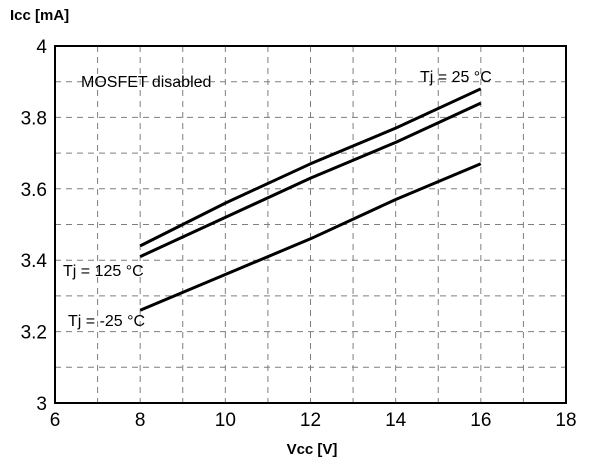  What do you see at coordinates (34, 118) in the screenshot?
I see `y-tick-label: 3.8` at bounding box center [34, 118].